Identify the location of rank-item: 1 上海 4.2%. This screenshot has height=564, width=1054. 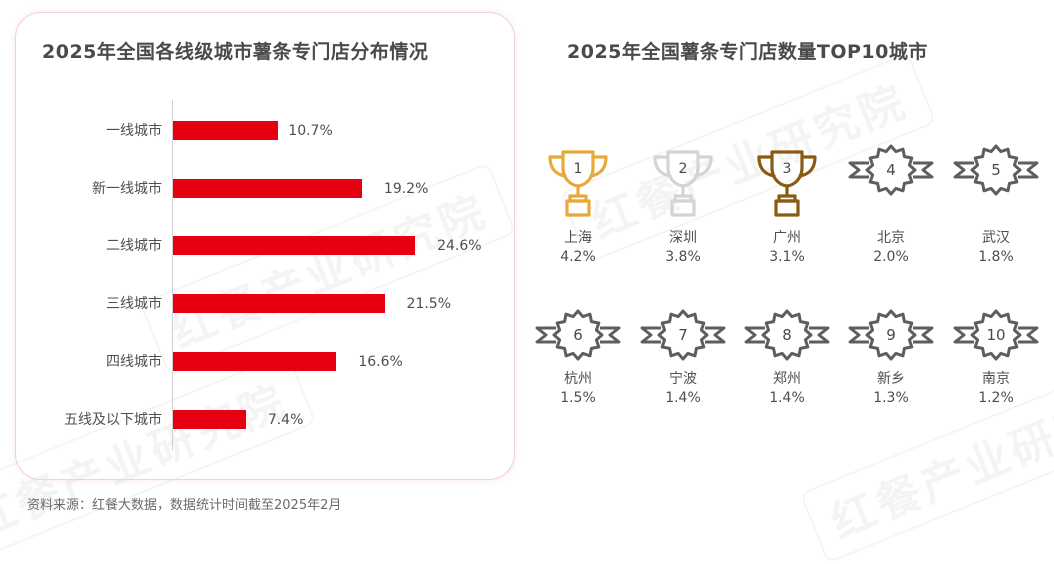
(578, 207).